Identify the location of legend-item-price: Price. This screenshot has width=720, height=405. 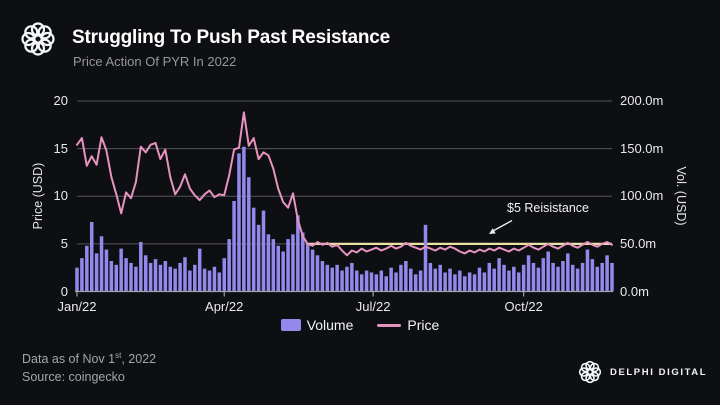
(408, 325).